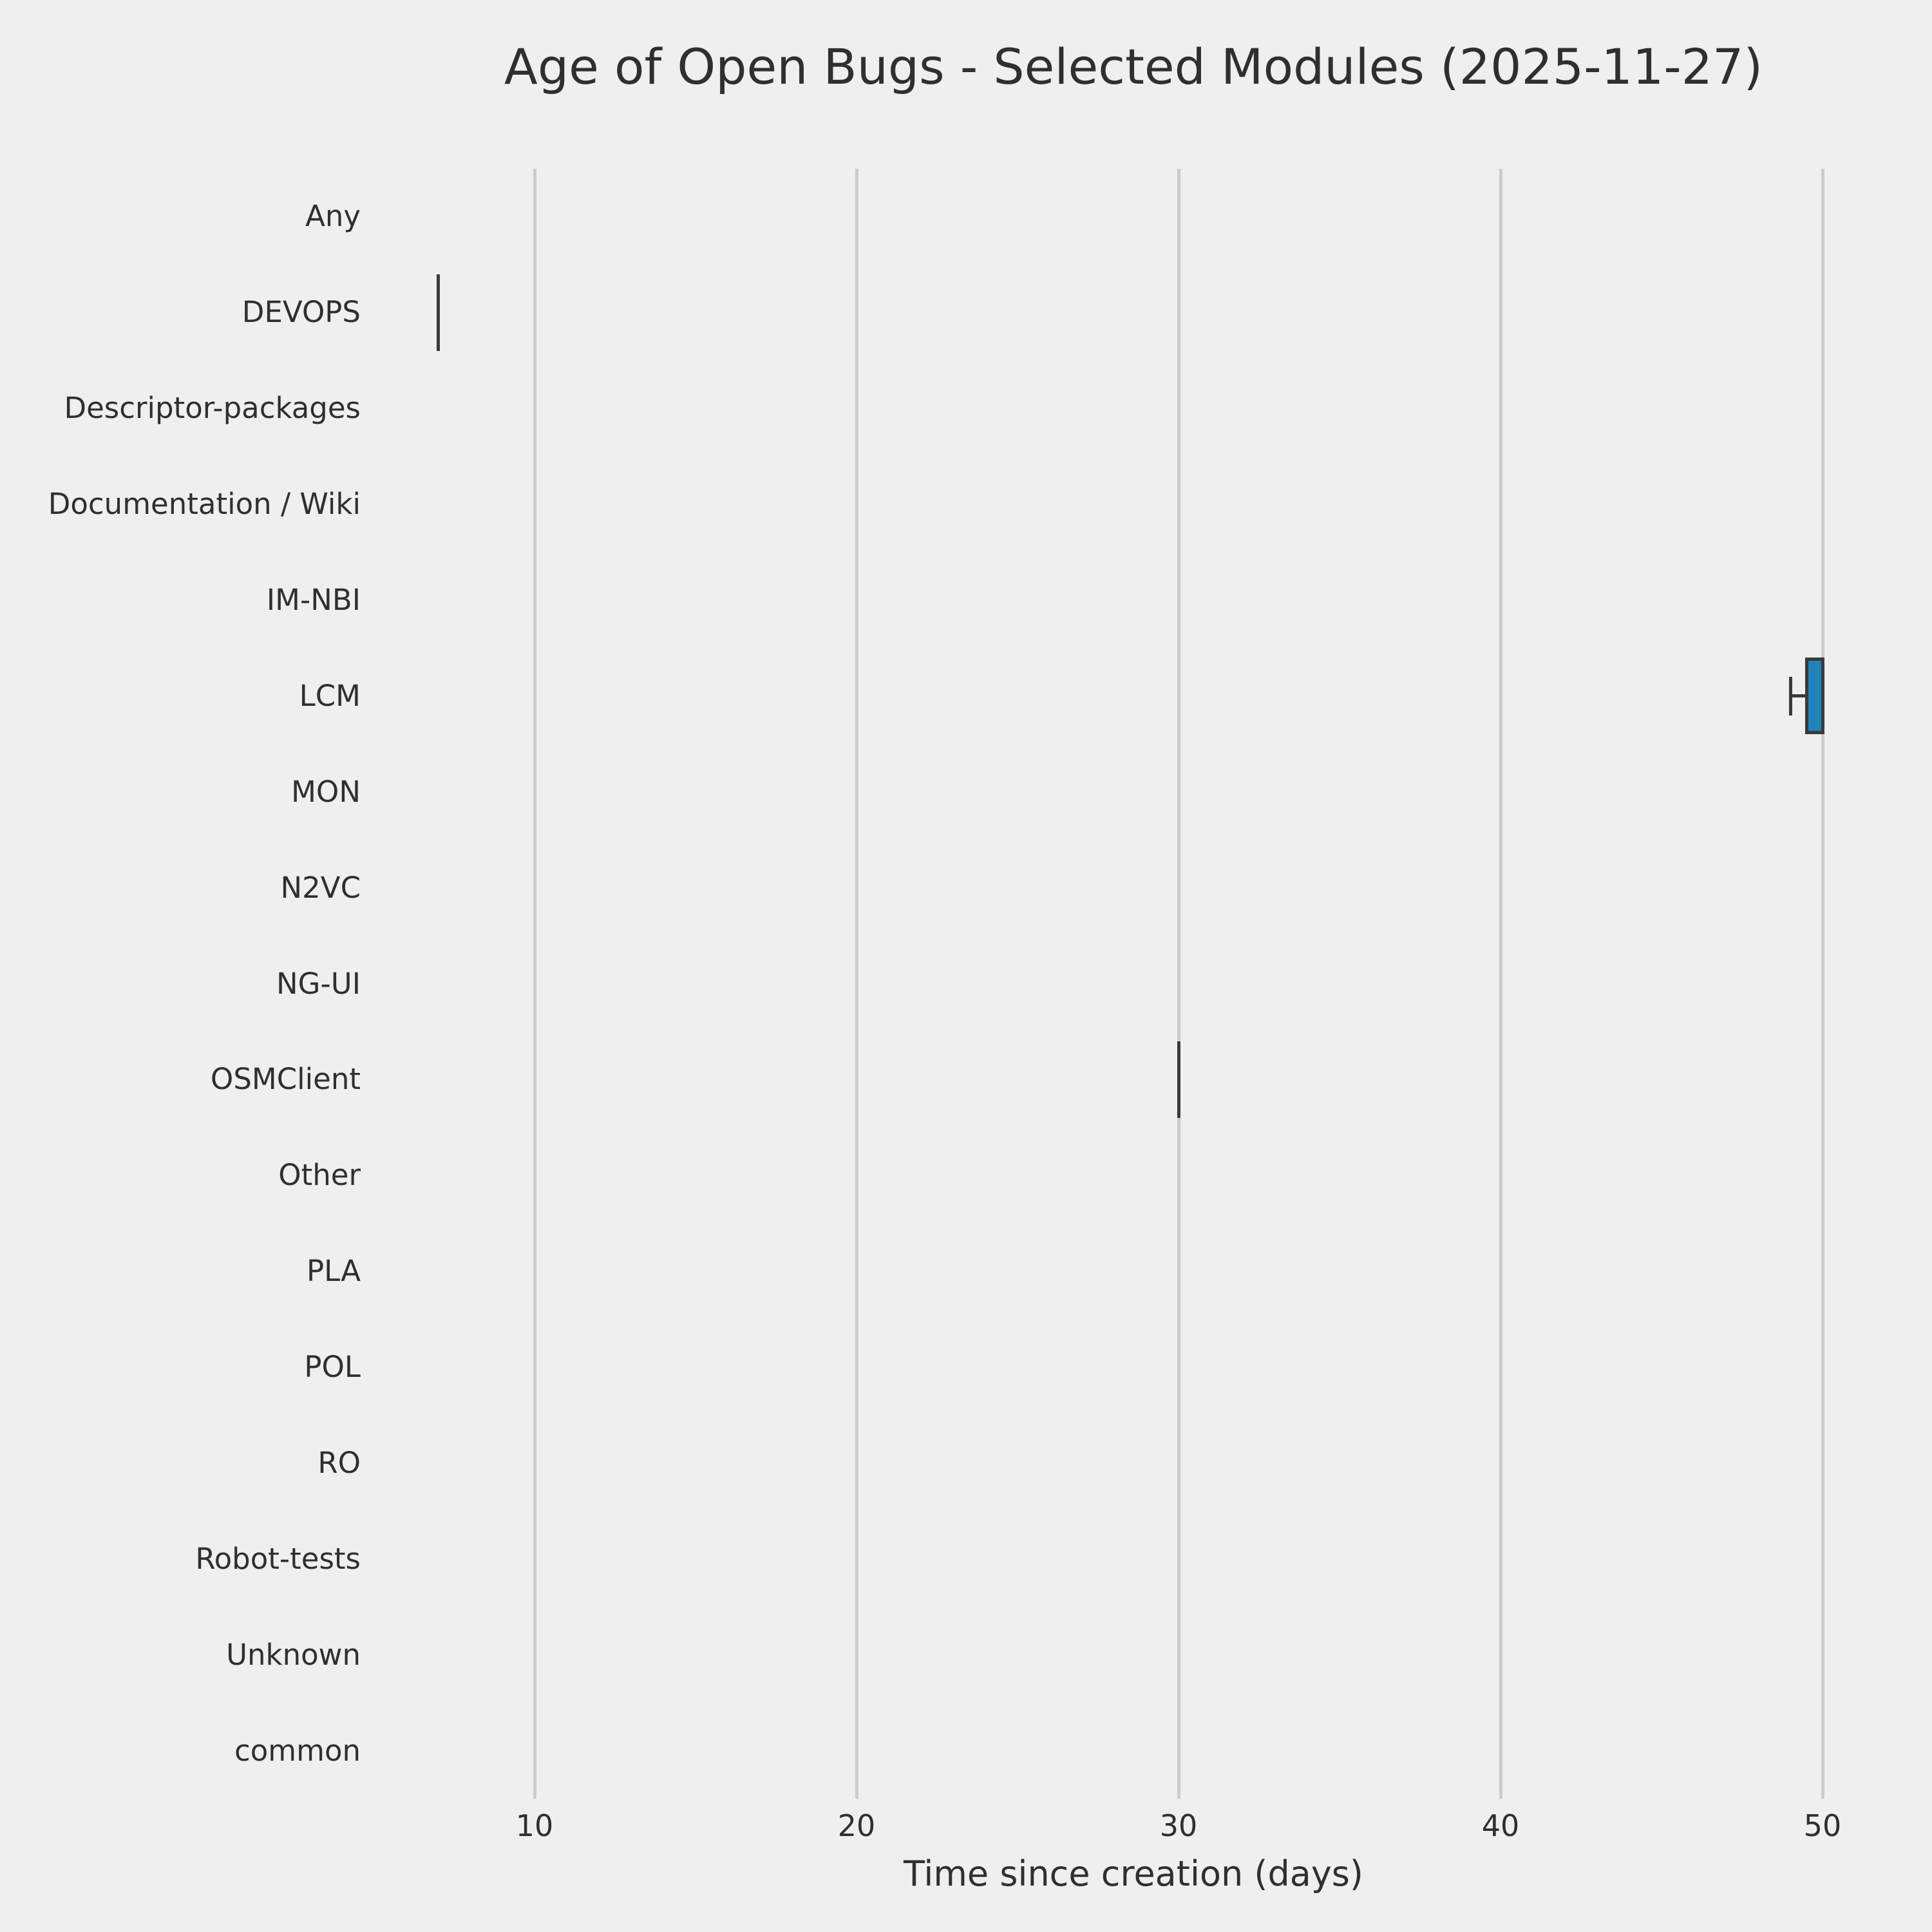  Describe the element at coordinates (320, 887) in the screenshot. I see `y-tick-label: N2VC` at that location.